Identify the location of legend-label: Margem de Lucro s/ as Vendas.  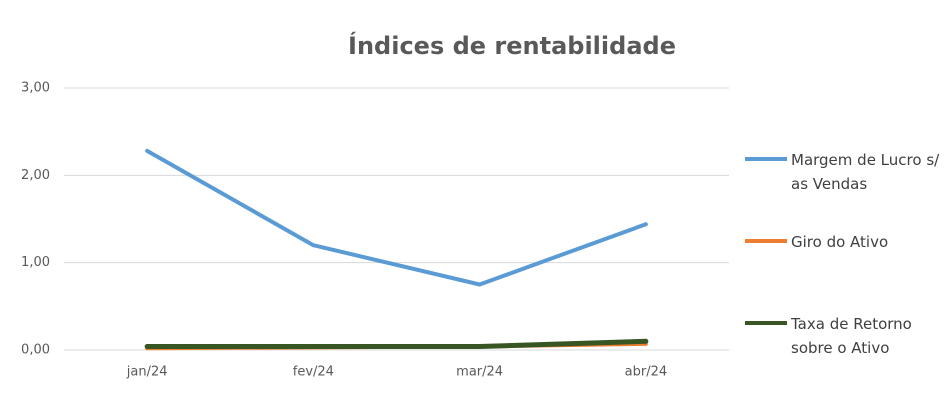
(865, 172).